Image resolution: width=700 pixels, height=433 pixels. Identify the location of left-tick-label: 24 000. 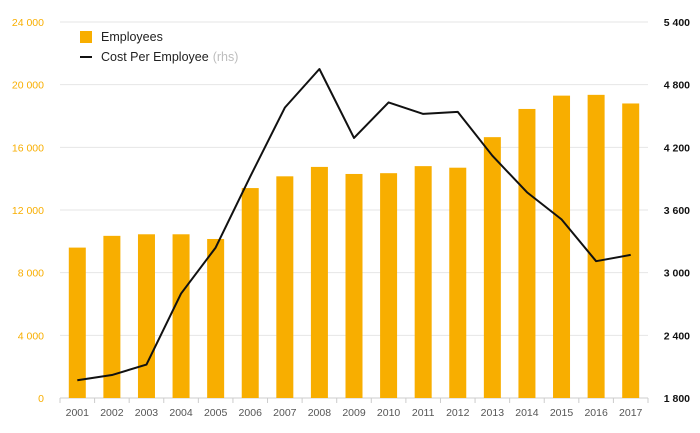
(28, 23).